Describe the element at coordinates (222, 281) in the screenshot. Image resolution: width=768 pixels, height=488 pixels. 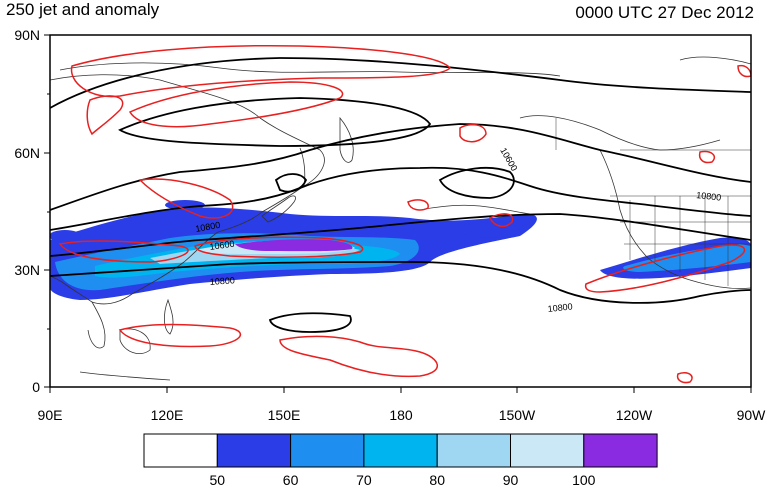
I see `contour-label-3: 10800` at that location.